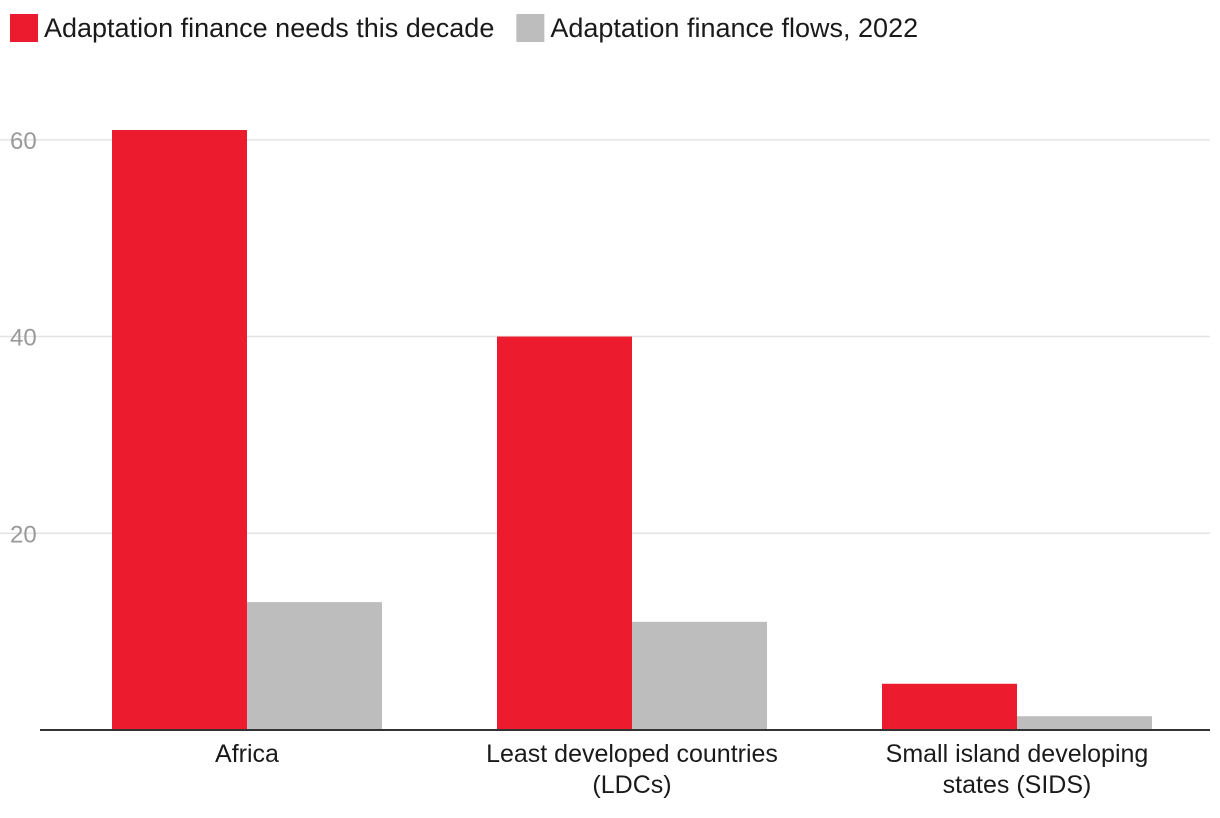  What do you see at coordinates (269, 28) in the screenshot?
I see `legend-label-1: Adaptation finance needs this decade` at bounding box center [269, 28].